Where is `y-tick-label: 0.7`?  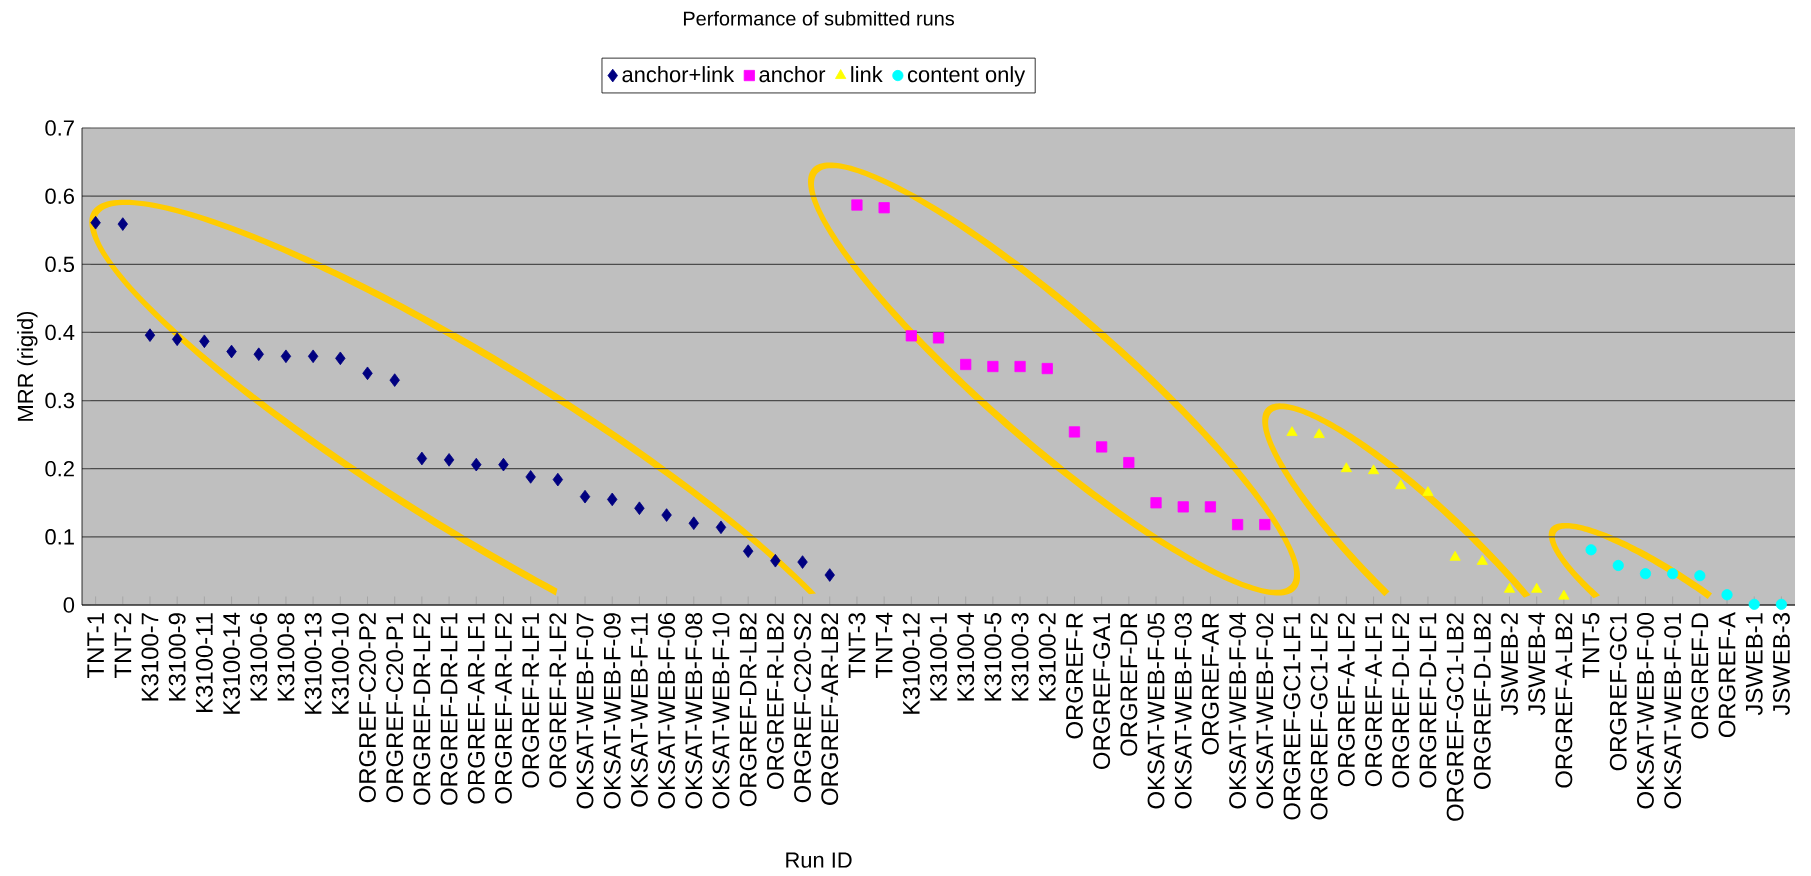
y-tick-label: 0.7 is located at coordinates (59, 128).